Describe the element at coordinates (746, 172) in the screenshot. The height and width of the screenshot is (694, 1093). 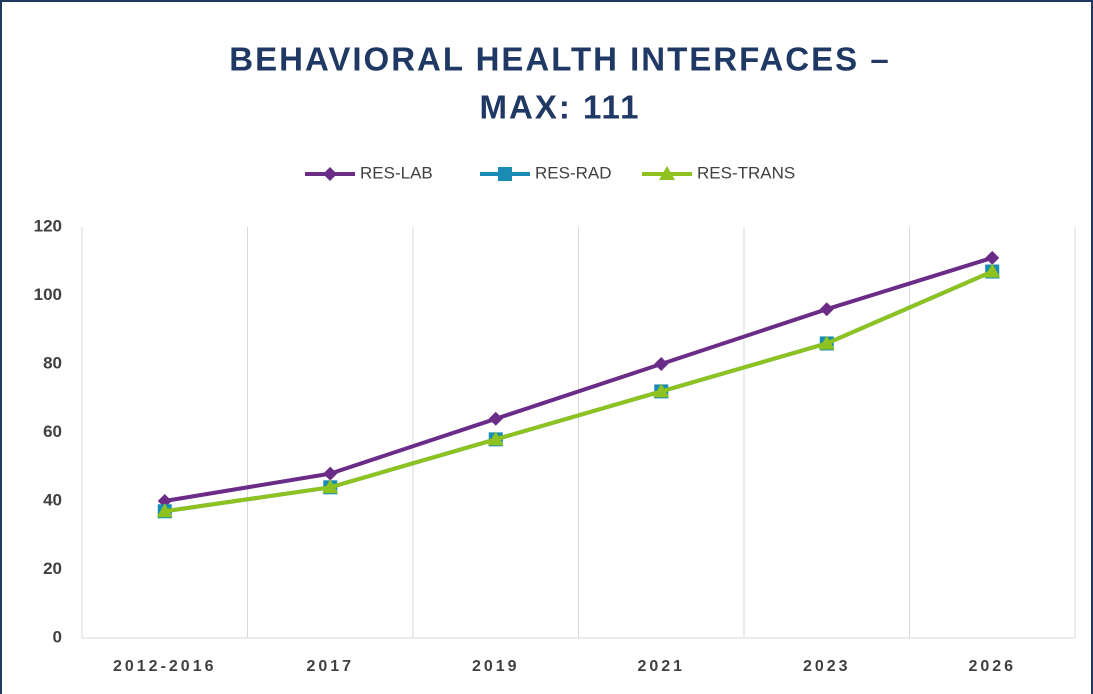
I see `legend-label: RES-TRANS` at that location.